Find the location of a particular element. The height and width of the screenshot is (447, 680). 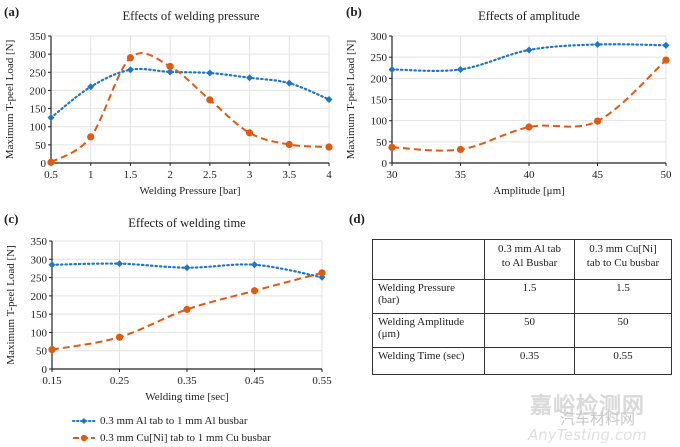

row-label-line1: Welding Time (sec) is located at coordinates (421, 356).